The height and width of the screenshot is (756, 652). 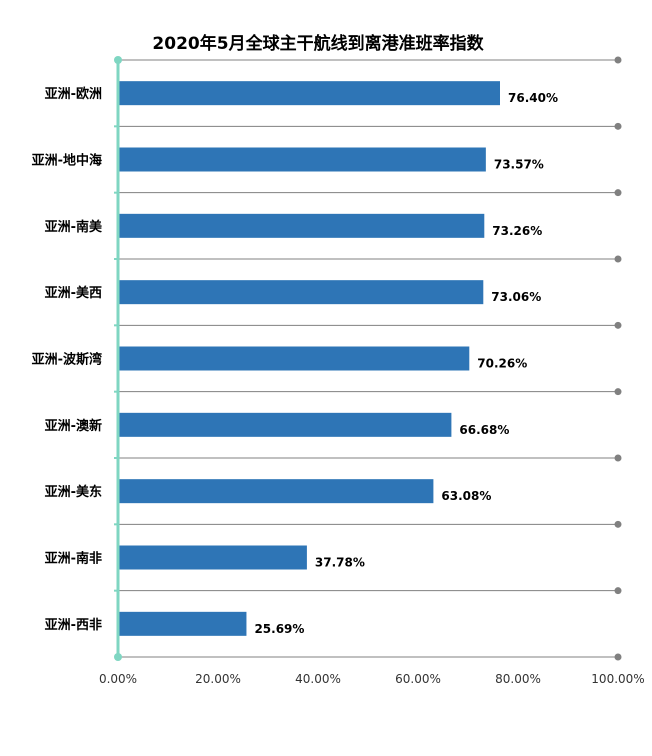 What do you see at coordinates (519, 165) in the screenshot?
I see `value-label: 73.57%` at bounding box center [519, 165].